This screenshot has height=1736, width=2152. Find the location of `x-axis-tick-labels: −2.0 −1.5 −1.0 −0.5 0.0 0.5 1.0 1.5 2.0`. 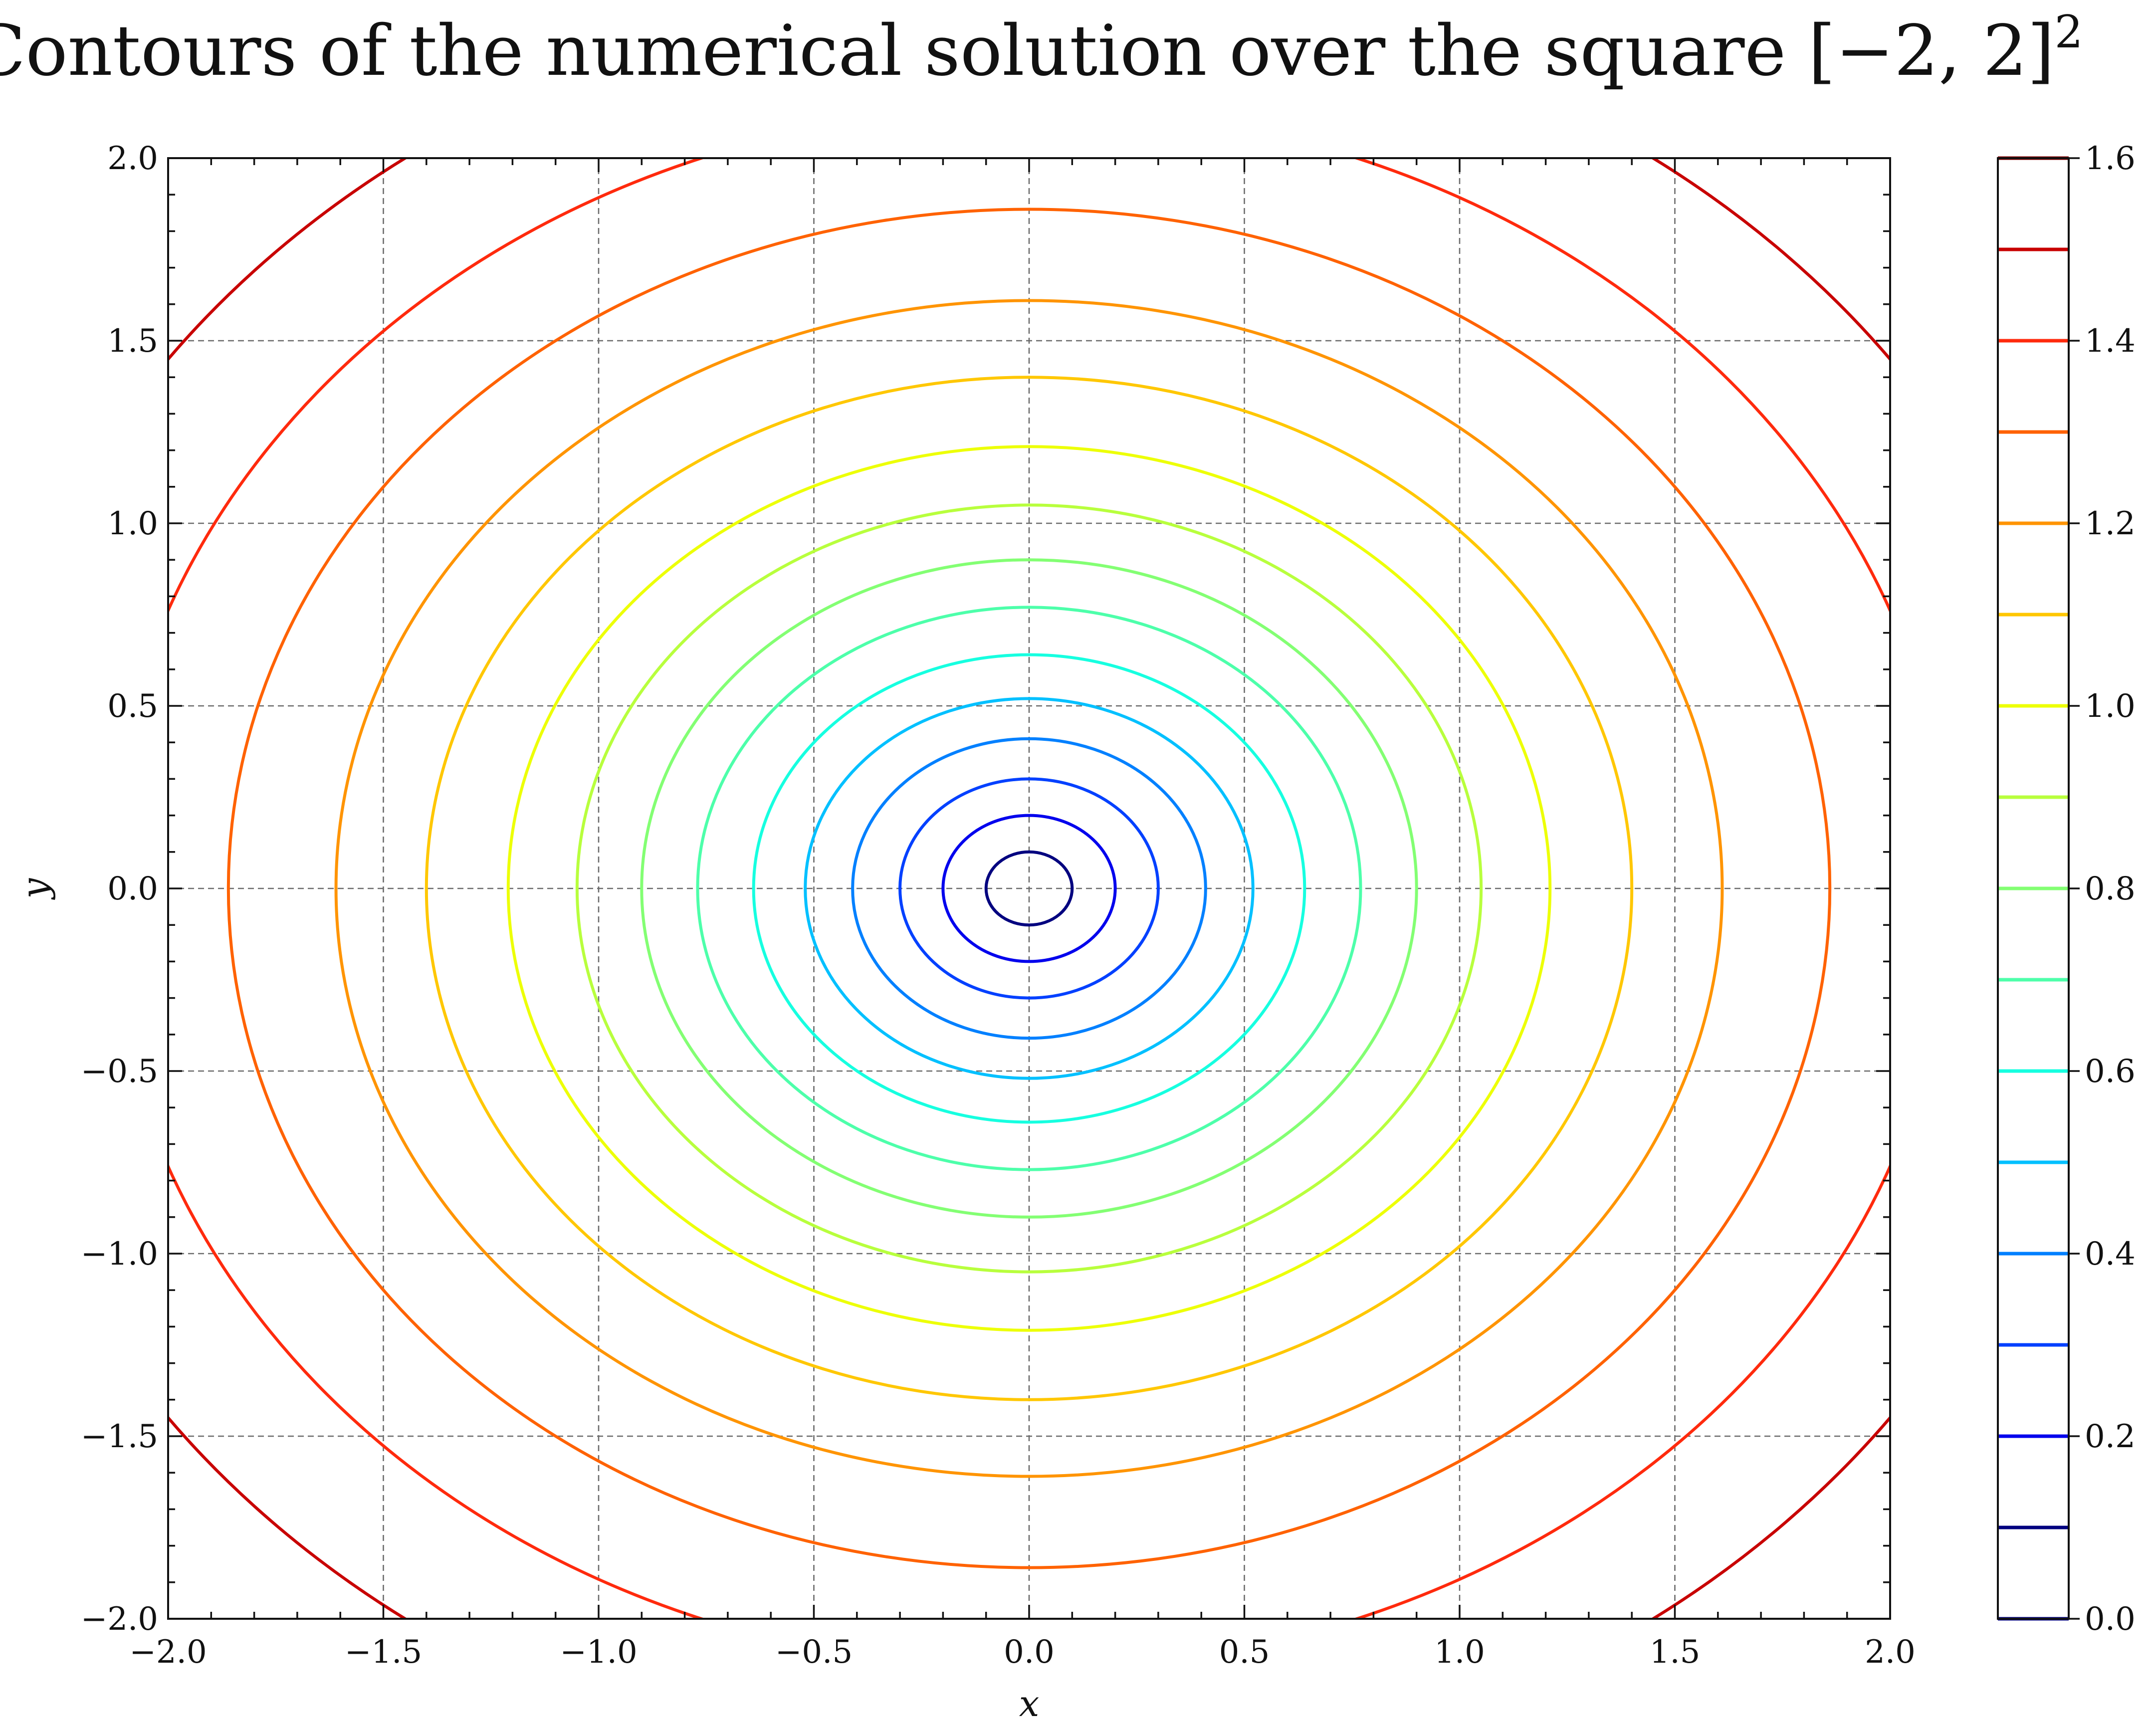

x-axis-tick-labels: −2.0 −1.5 −1.0 −0.5 0.0 0.5 1.0 1.5 2.0 is located at coordinates (1022, 1652).